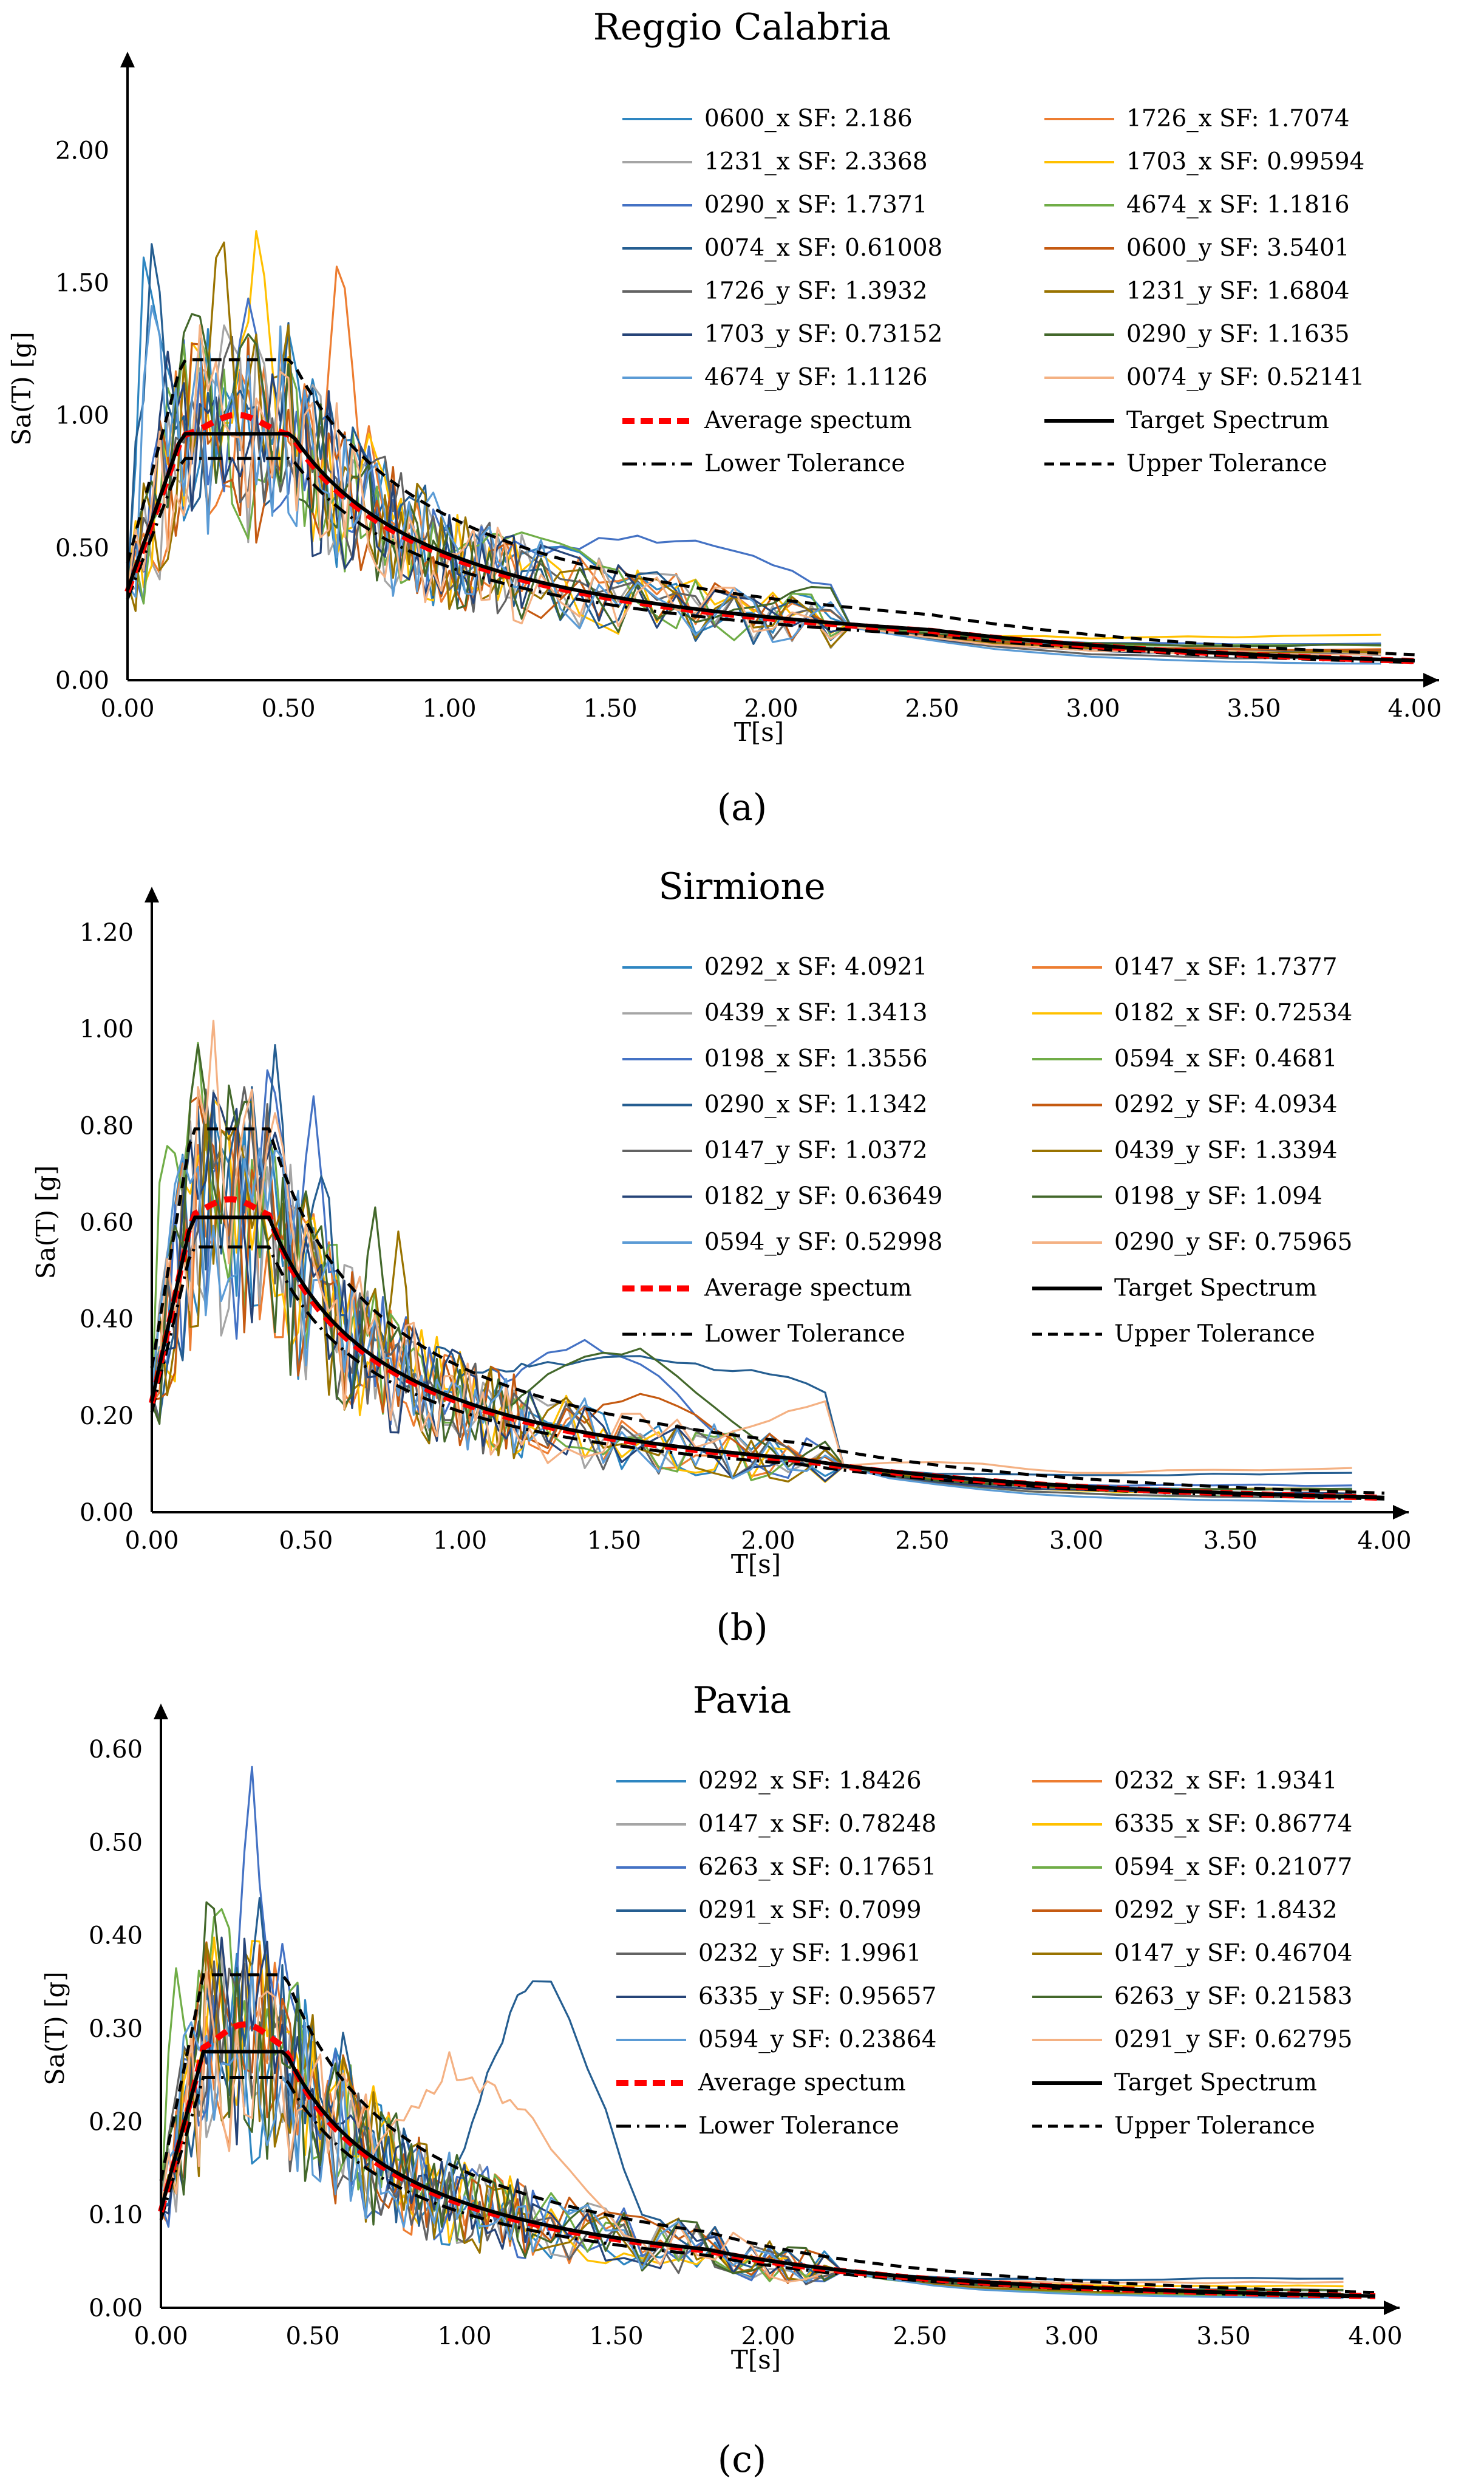 The width and height of the screenshot is (1484, 2490). What do you see at coordinates (1233, 1824) in the screenshot?
I see `legend-entry: 6335_x SF: 0.86774` at bounding box center [1233, 1824].